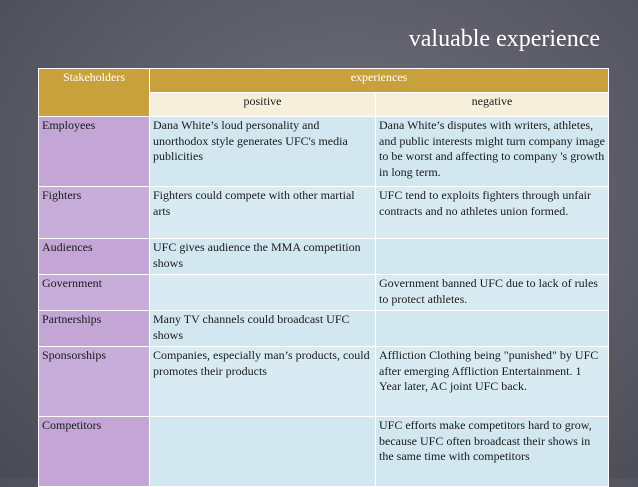  Describe the element at coordinates (94, 92) in the screenshot. I see `header-stakeholders: Stakeholders` at that location.